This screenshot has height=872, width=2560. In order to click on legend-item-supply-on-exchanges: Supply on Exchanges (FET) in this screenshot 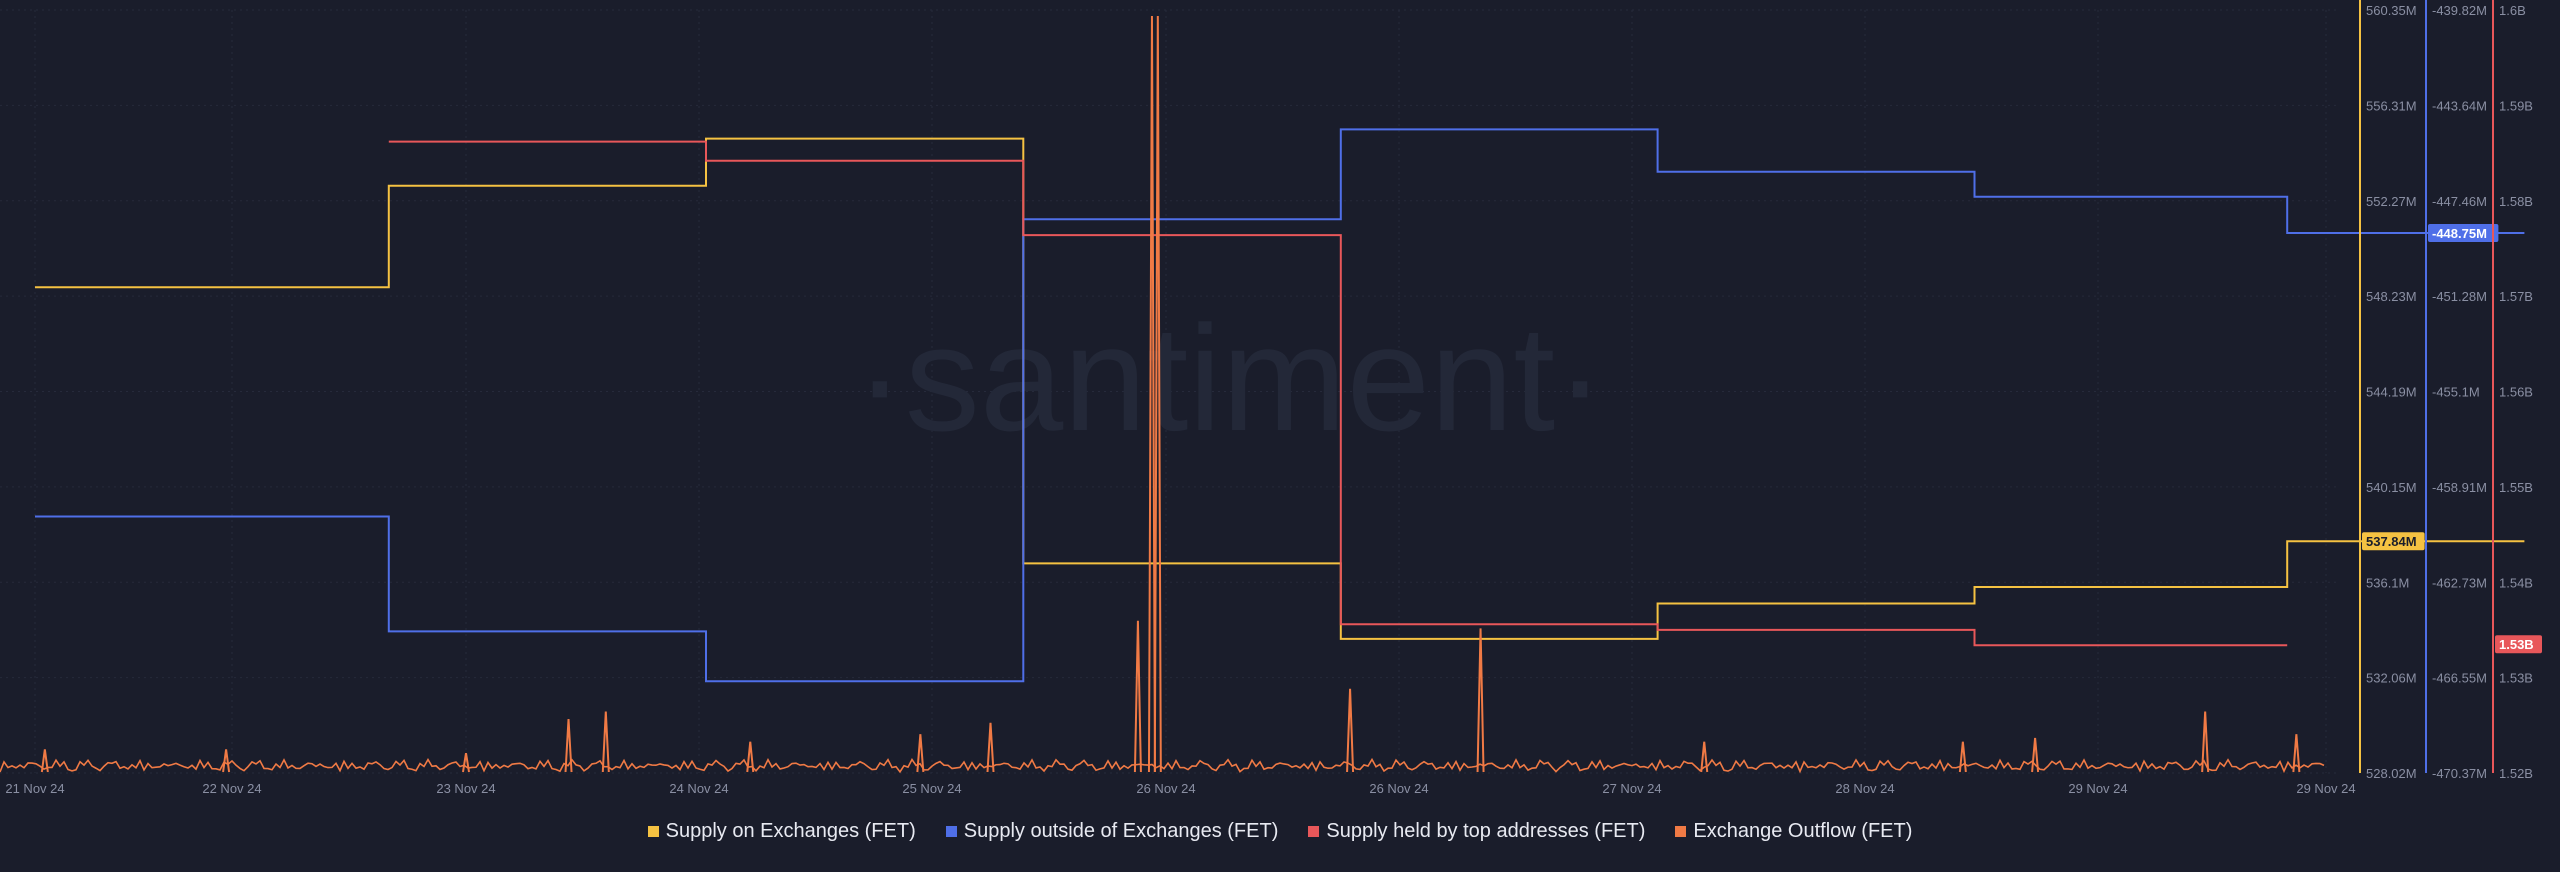, I will do `click(781, 831)`.